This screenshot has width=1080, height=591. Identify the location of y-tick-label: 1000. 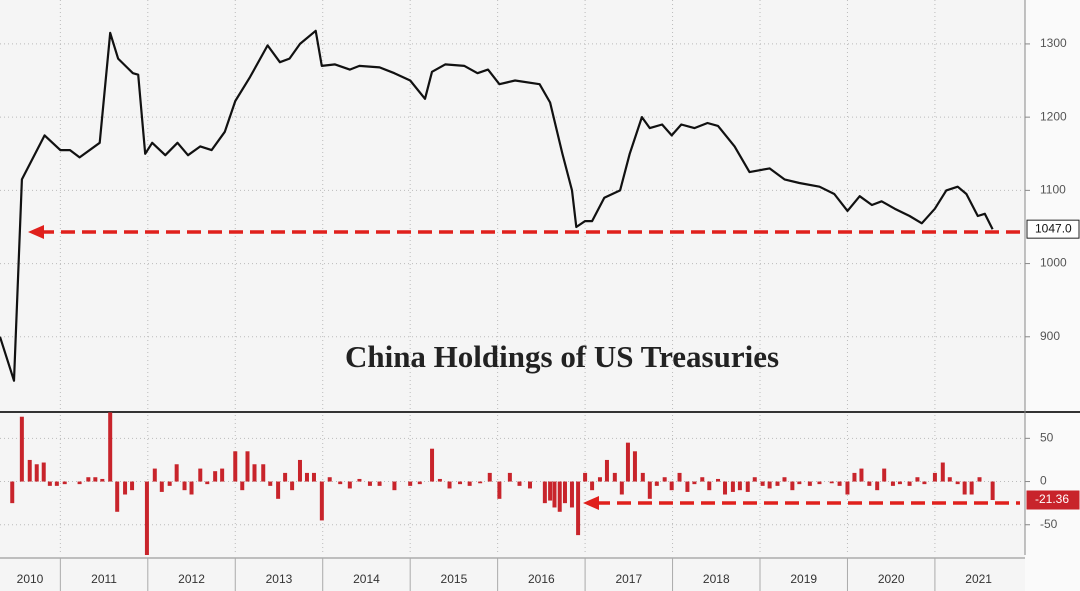
(1053, 263).